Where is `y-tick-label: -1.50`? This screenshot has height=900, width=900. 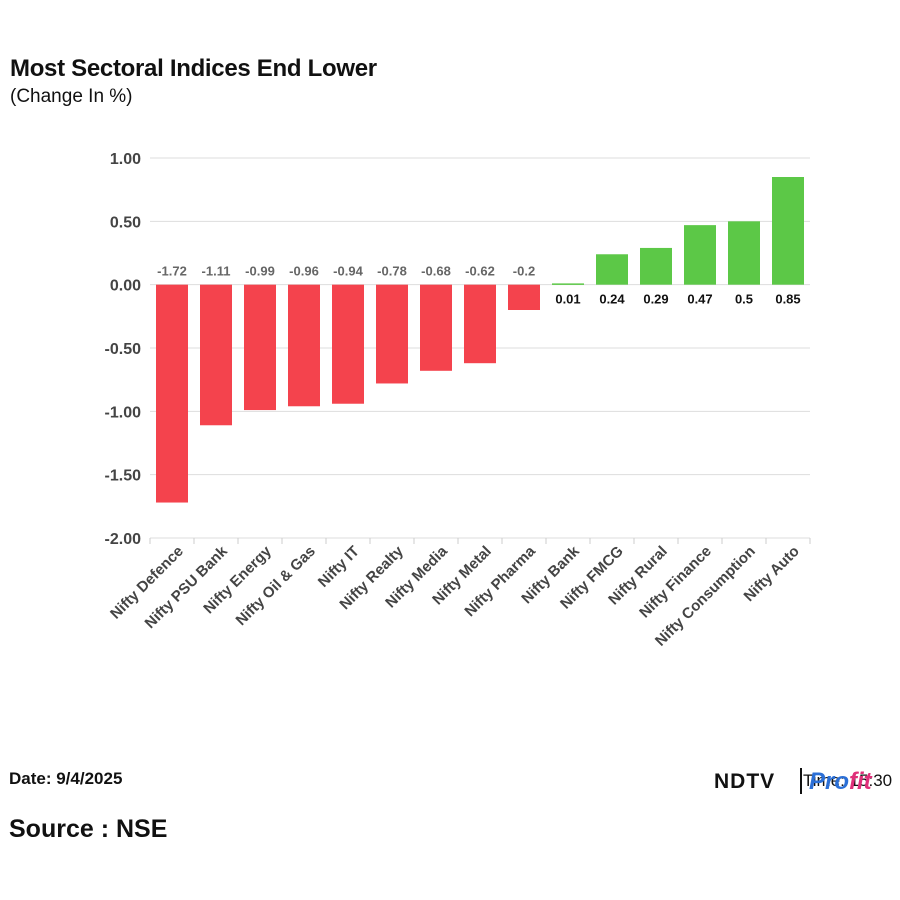 y-tick-label: -1.50 is located at coordinates (123, 476).